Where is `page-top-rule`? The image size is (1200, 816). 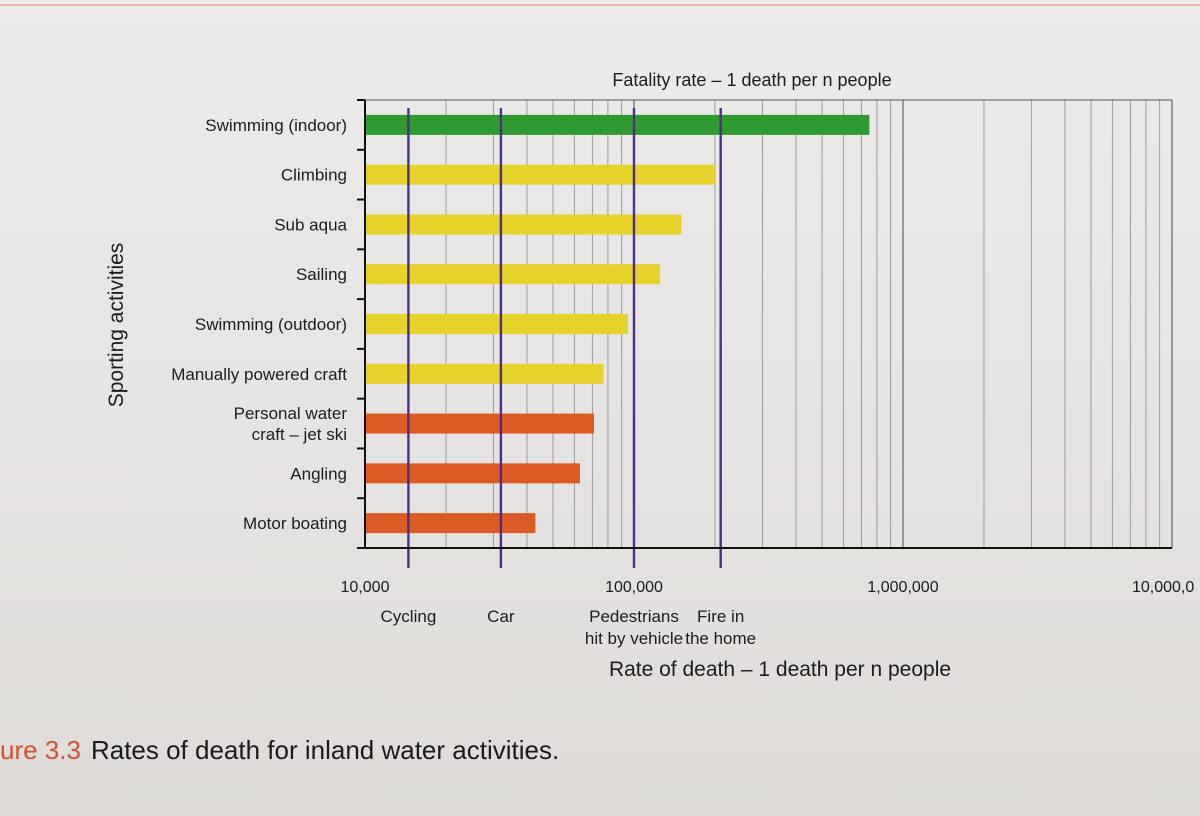 page-top-rule is located at coordinates (600, 5).